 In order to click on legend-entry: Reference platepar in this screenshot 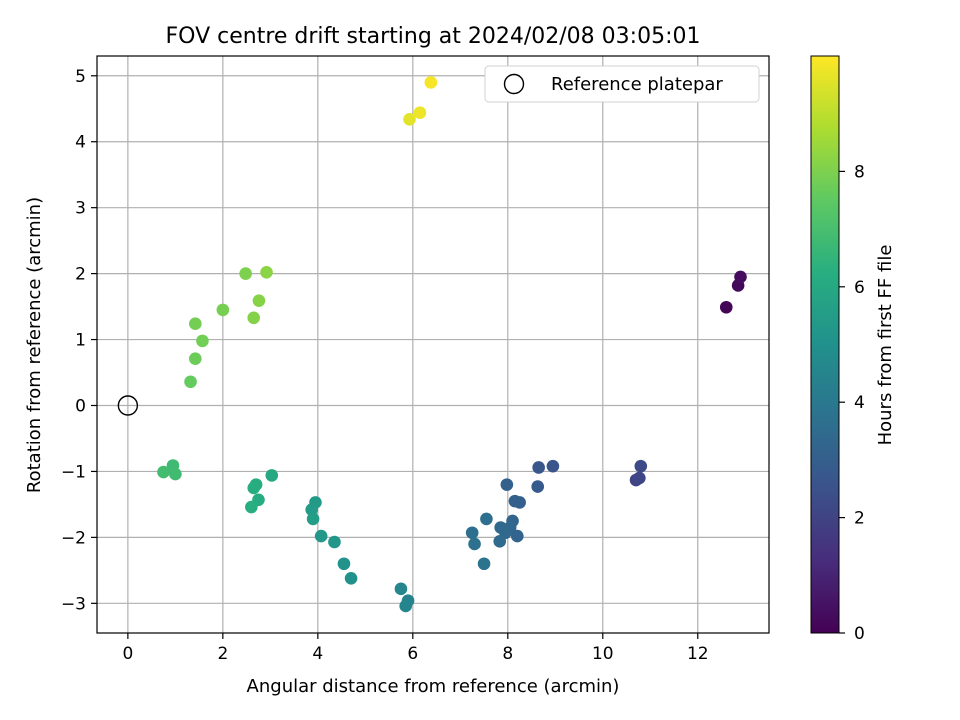, I will do `click(637, 84)`.